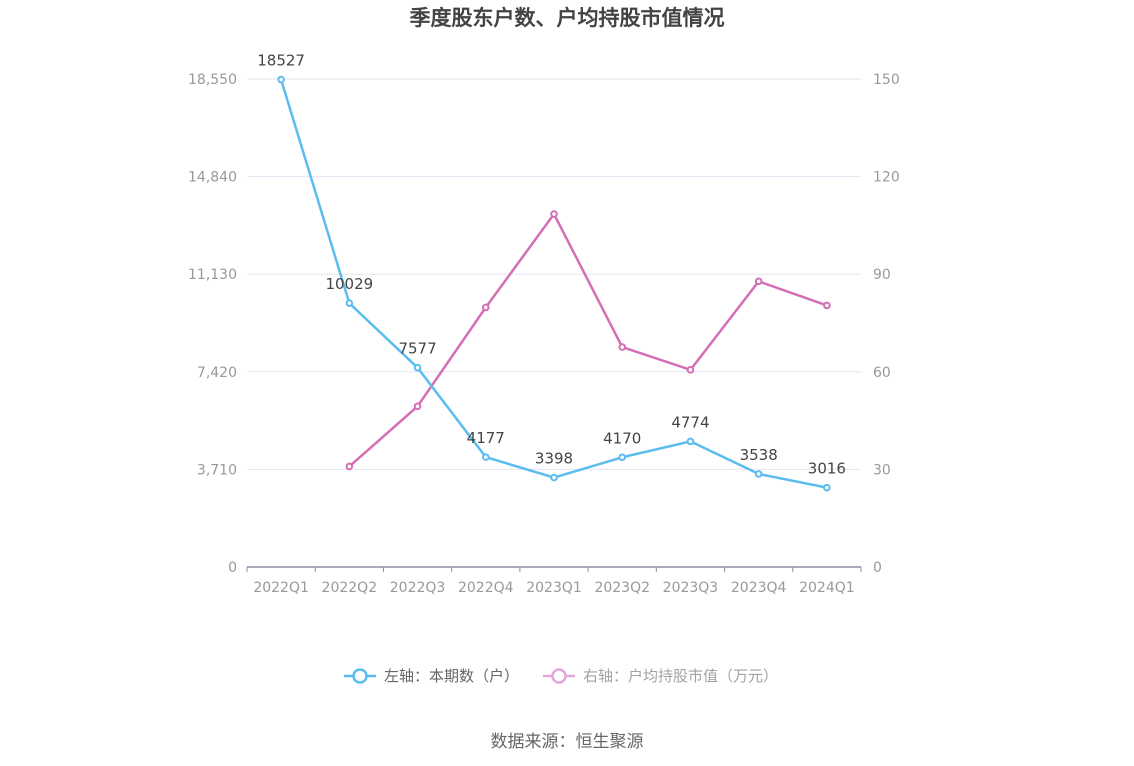 This screenshot has height=766, width=1134. Describe the element at coordinates (486, 588) in the screenshot. I see `x-tick-label: 2022Q4` at that location.